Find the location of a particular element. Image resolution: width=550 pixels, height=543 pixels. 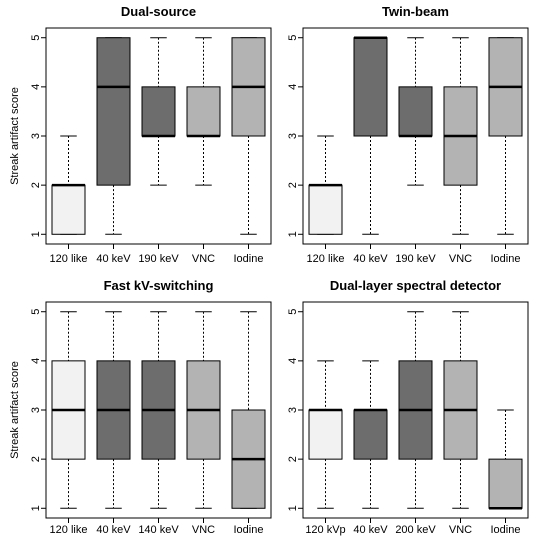

panel-title: Fast kV-switching is located at coordinates (159, 285).